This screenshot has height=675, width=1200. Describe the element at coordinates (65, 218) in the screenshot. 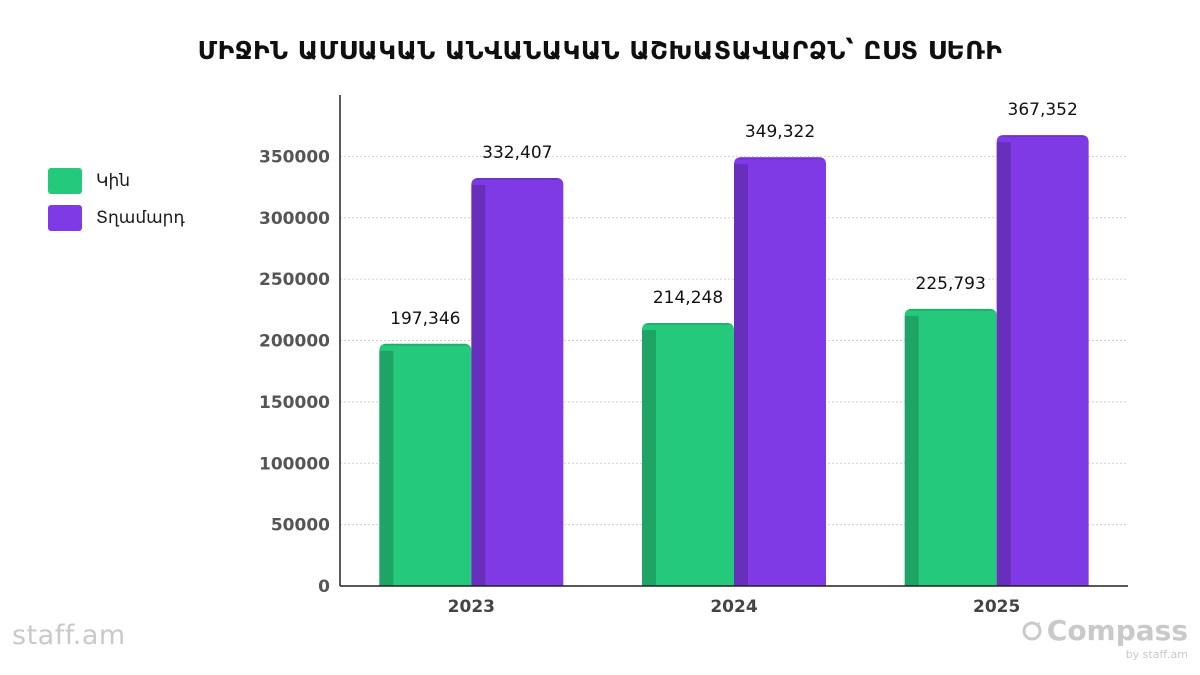

I see `legend-swatch-men` at that location.